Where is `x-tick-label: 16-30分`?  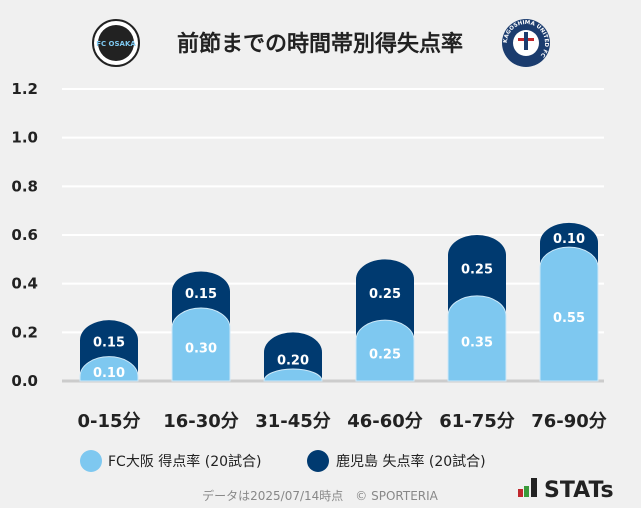 x-tick-label: 16-30分 is located at coordinates (201, 421).